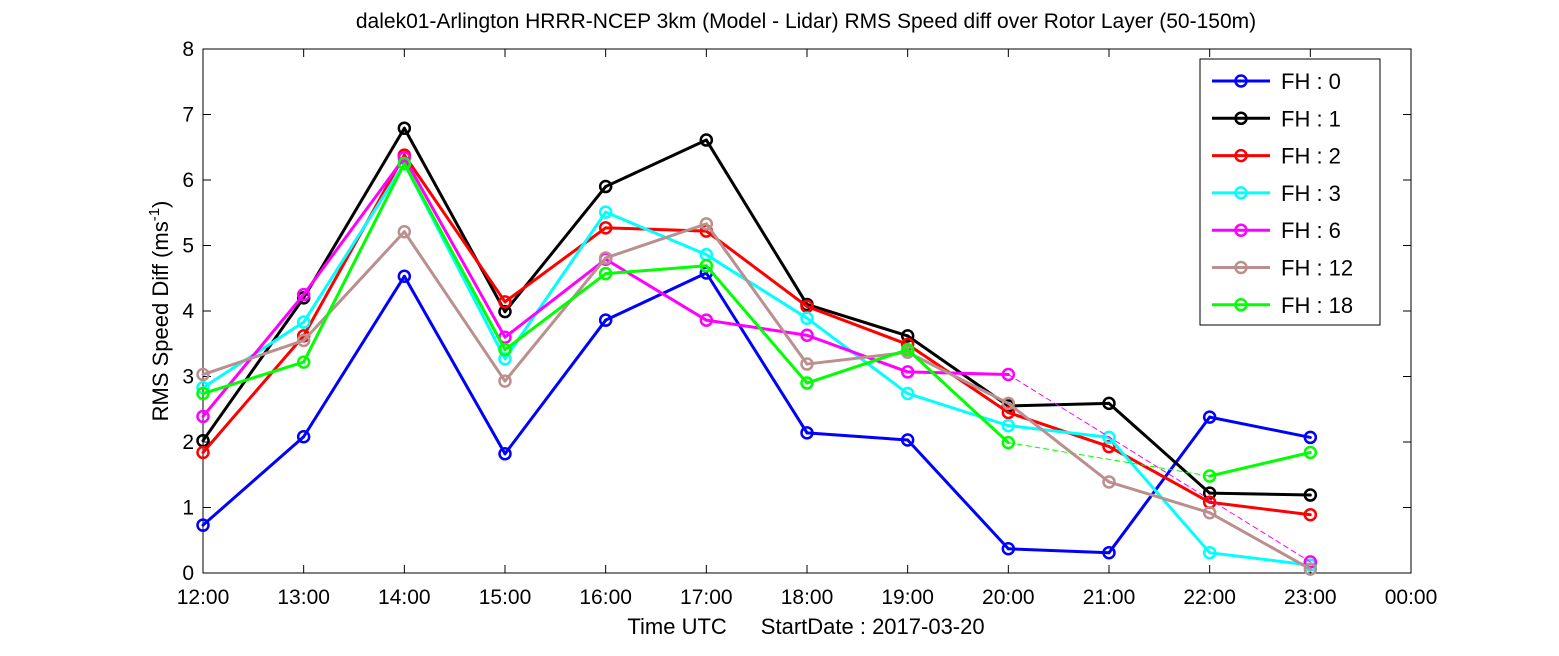  What do you see at coordinates (1311, 230) in the screenshot?
I see `legend-label: FH : 6` at bounding box center [1311, 230].